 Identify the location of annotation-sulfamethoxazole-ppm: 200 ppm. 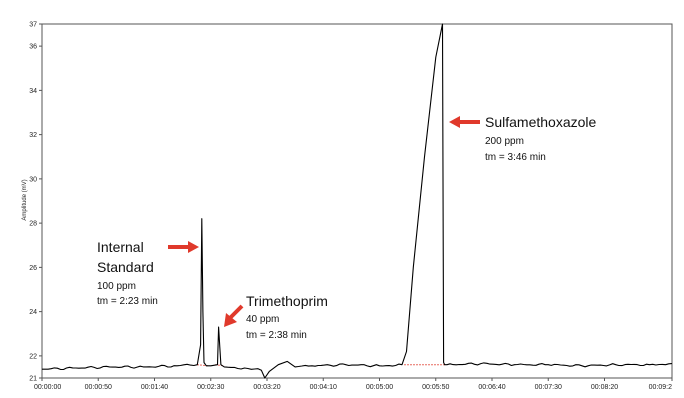
(504, 141).